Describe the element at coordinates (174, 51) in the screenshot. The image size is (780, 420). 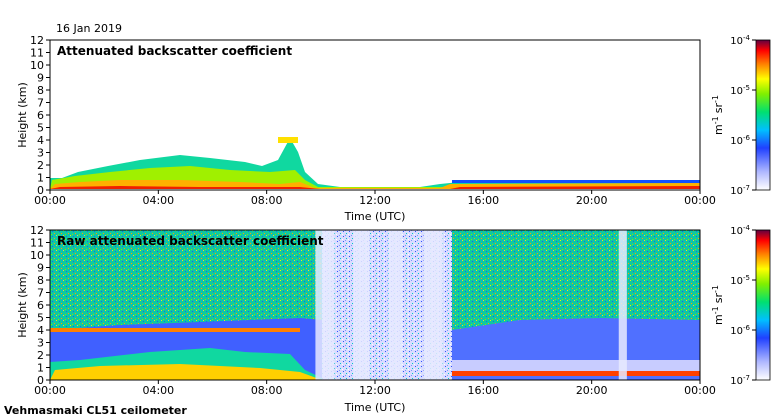
I see `panel-title-1: Attenuated backscatter coefficient` at that location.